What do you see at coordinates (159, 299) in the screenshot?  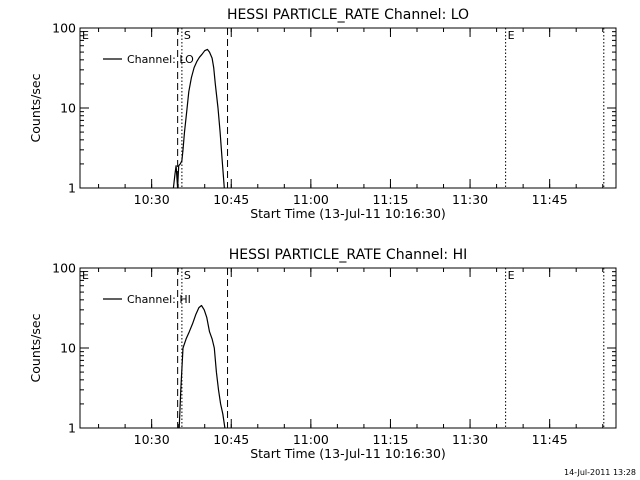 I see `legend-label: Channel: HI` at bounding box center [159, 299].